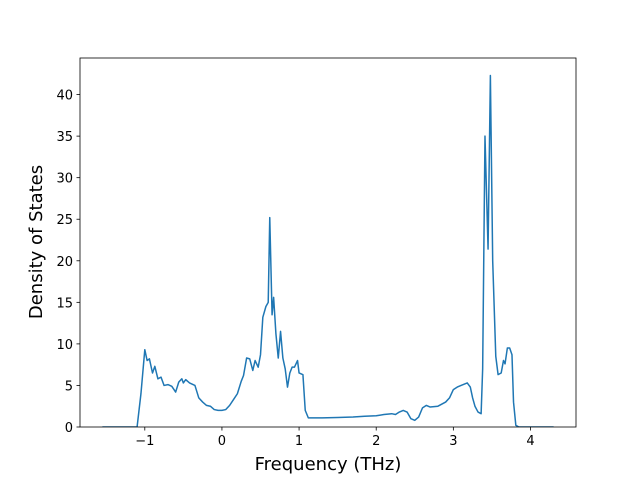 The image size is (640, 480). What do you see at coordinates (530, 441) in the screenshot?
I see `x-tick-label: 4` at bounding box center [530, 441].